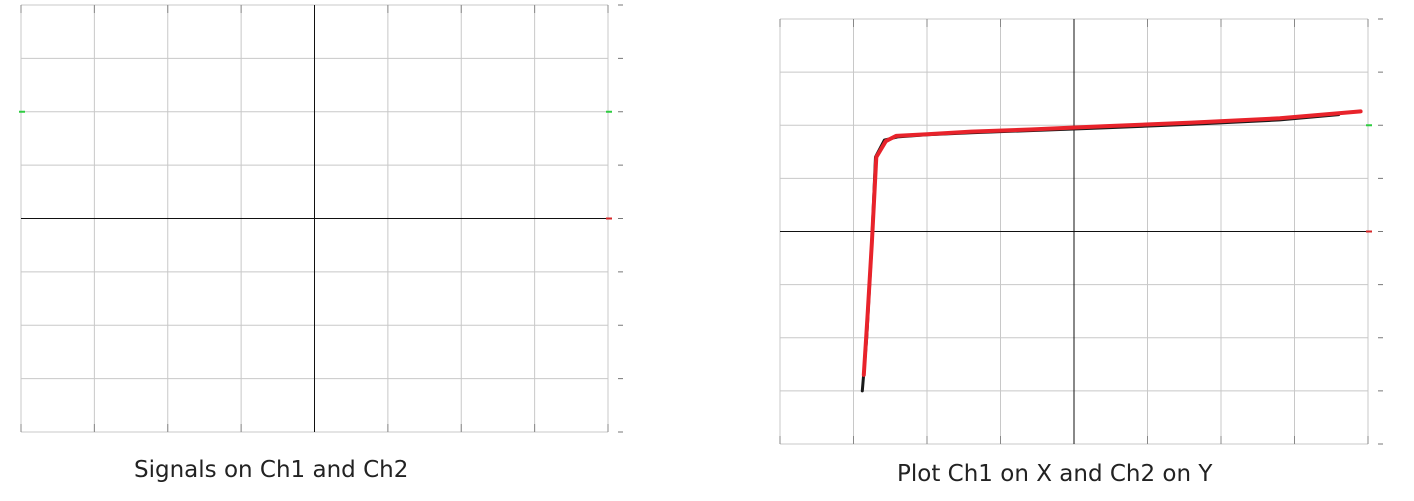  What do you see at coordinates (1055, 474) in the screenshot?
I see `xy-chart-title: Plot Ch1 on X and Ch2 on Y` at bounding box center [1055, 474].